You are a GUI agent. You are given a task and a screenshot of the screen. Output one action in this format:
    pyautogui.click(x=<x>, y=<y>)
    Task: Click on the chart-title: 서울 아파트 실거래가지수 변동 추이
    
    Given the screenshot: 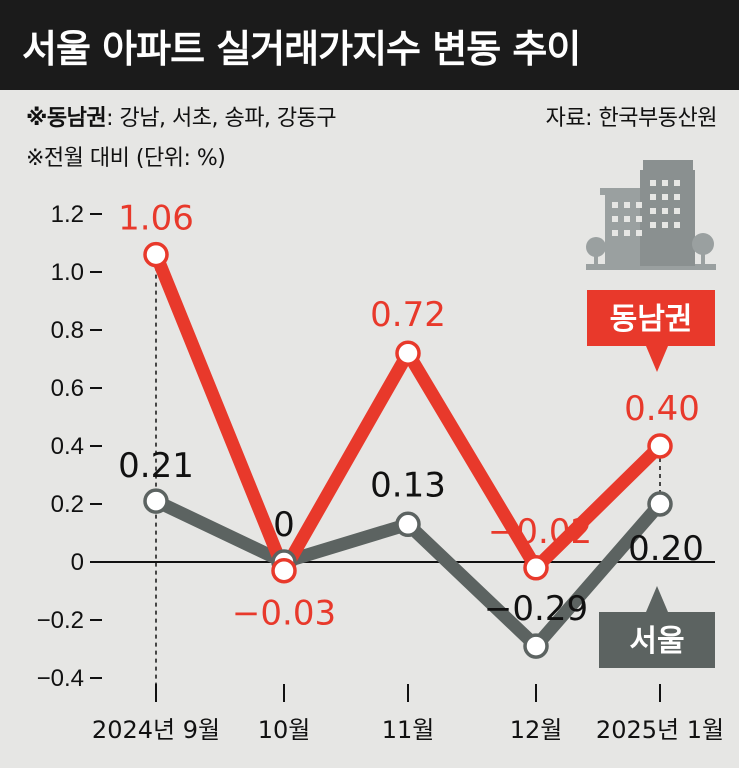 What is the action you would take?
    pyautogui.click(x=301, y=48)
    